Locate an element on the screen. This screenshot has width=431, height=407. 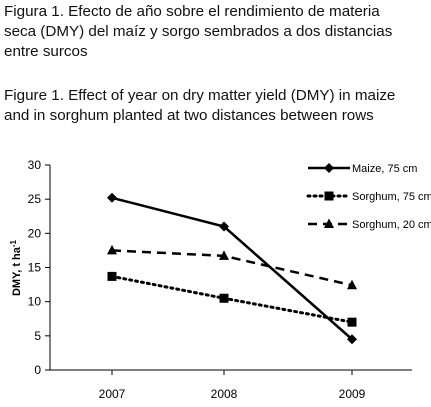
x-tick-label: 2007 is located at coordinates (112, 394).